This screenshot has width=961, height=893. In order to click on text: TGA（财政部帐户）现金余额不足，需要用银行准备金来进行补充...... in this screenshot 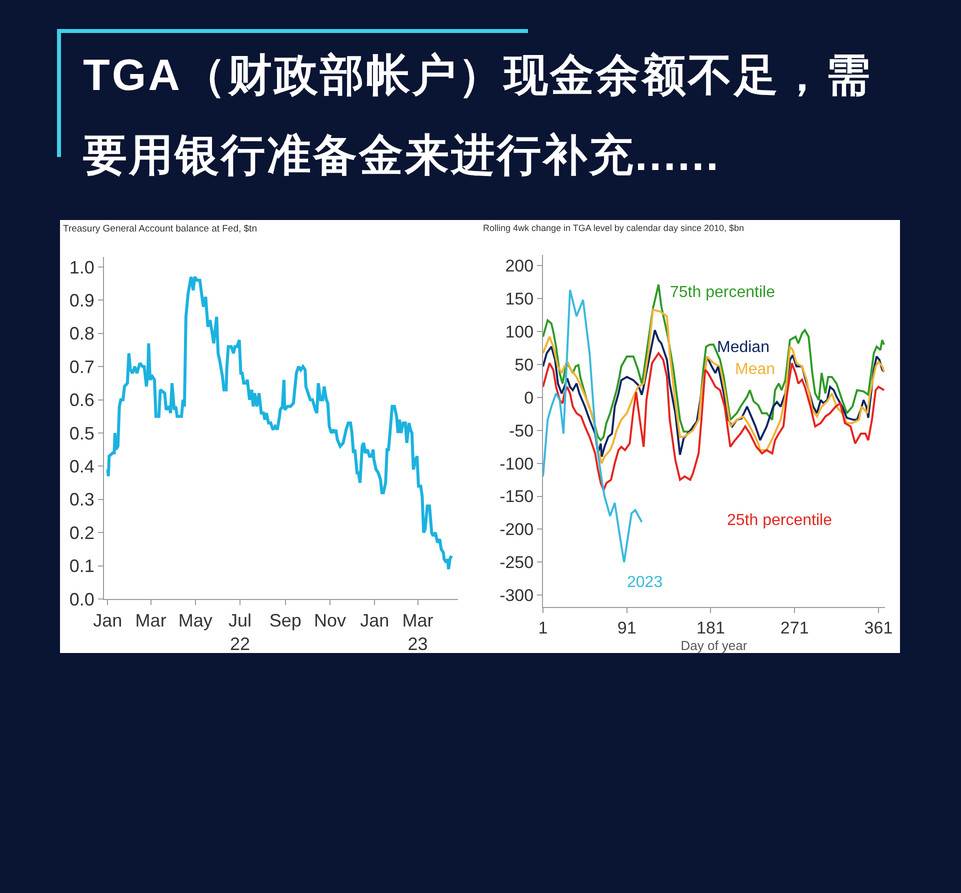, I will do `click(478, 116)`.